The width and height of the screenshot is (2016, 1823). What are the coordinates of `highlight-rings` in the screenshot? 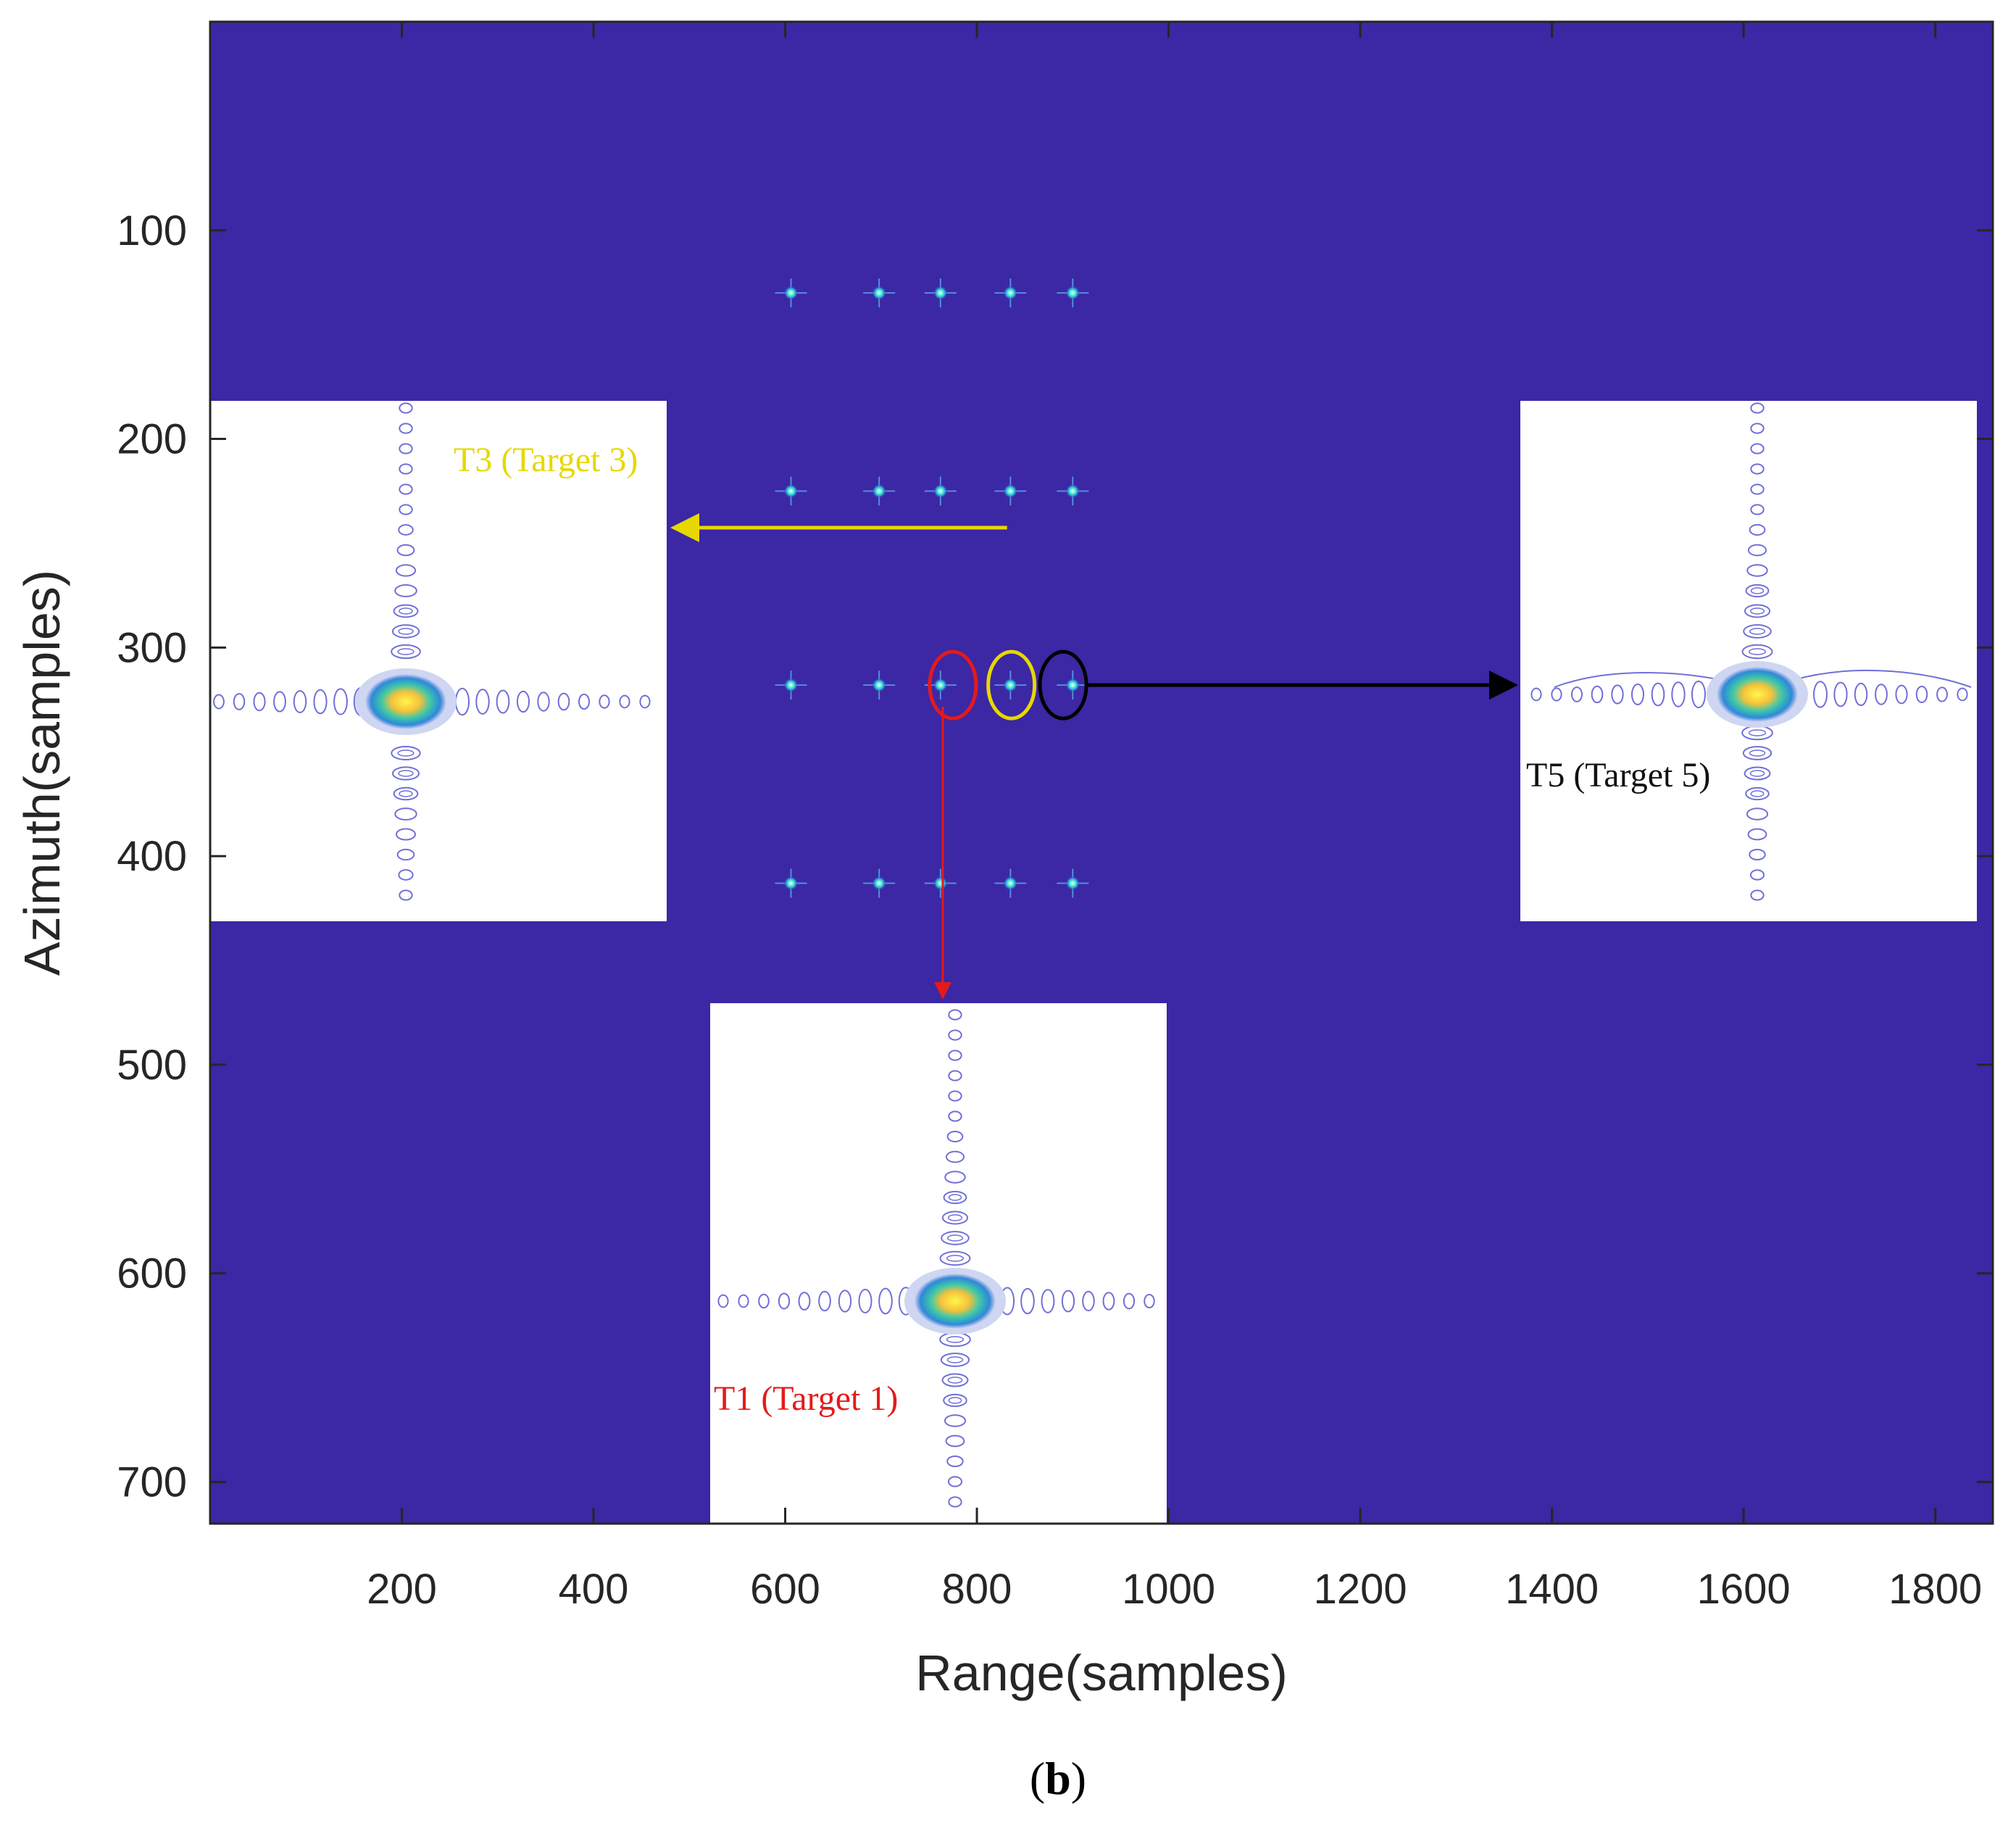 It's located at (1008, 685).